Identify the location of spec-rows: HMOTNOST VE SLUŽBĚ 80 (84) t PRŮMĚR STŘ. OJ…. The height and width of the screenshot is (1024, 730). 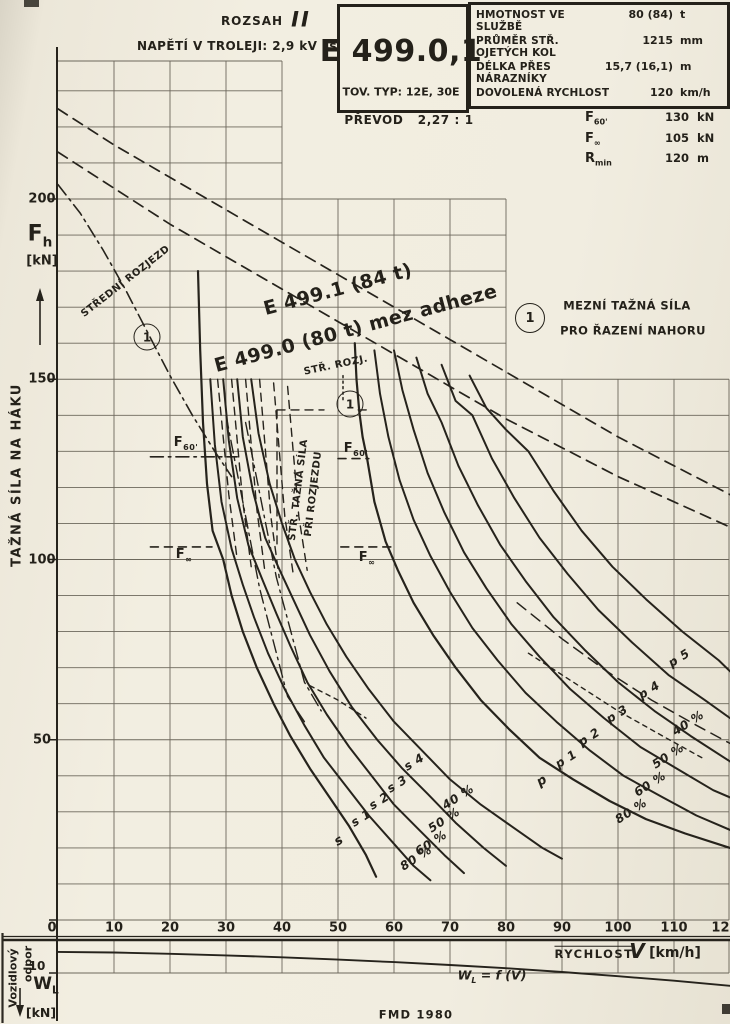
(598, 53).